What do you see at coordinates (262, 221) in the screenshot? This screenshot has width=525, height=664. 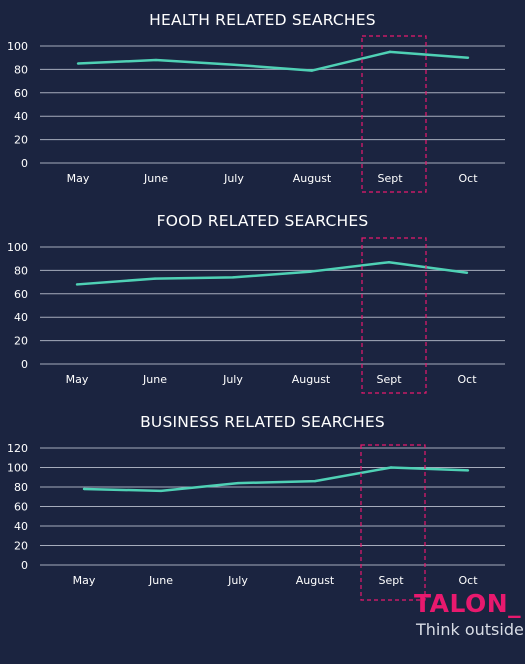 I see `chart-title: FOOD RELATED SEARCHES` at bounding box center [262, 221].